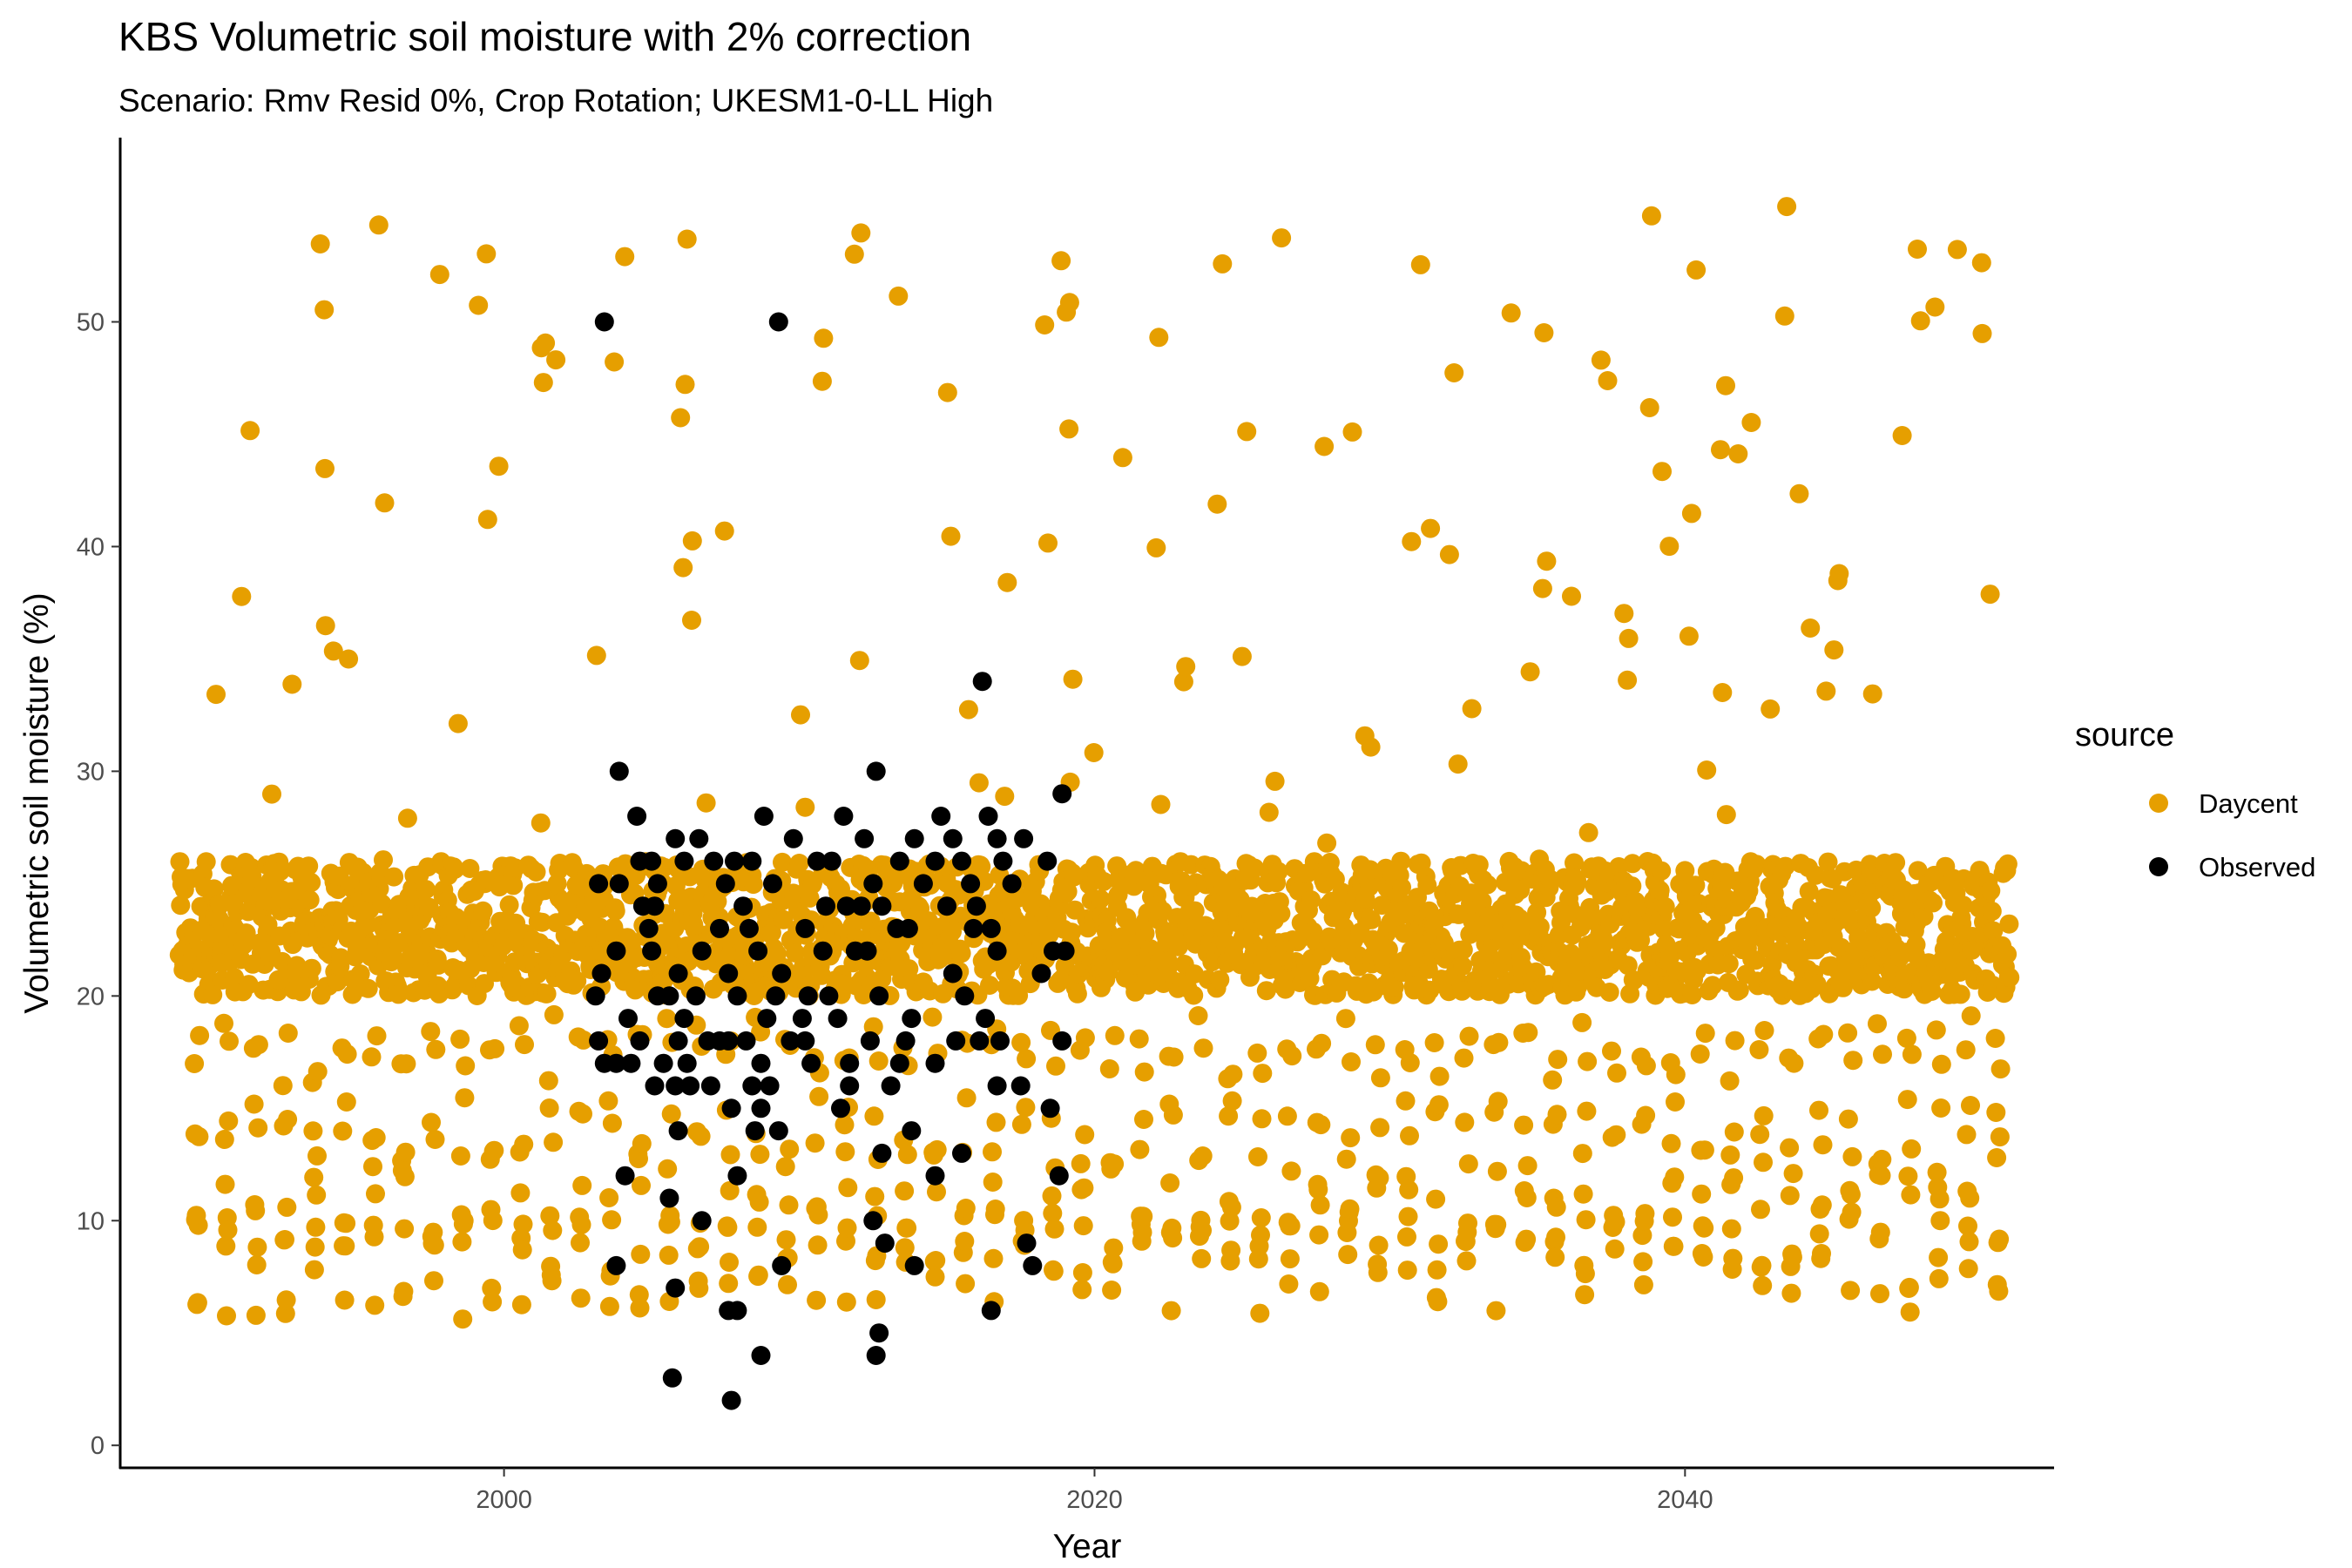 This screenshot has width=2352, height=1568. Describe the element at coordinates (2124, 736) in the screenshot. I see `legend-title: source` at that location.